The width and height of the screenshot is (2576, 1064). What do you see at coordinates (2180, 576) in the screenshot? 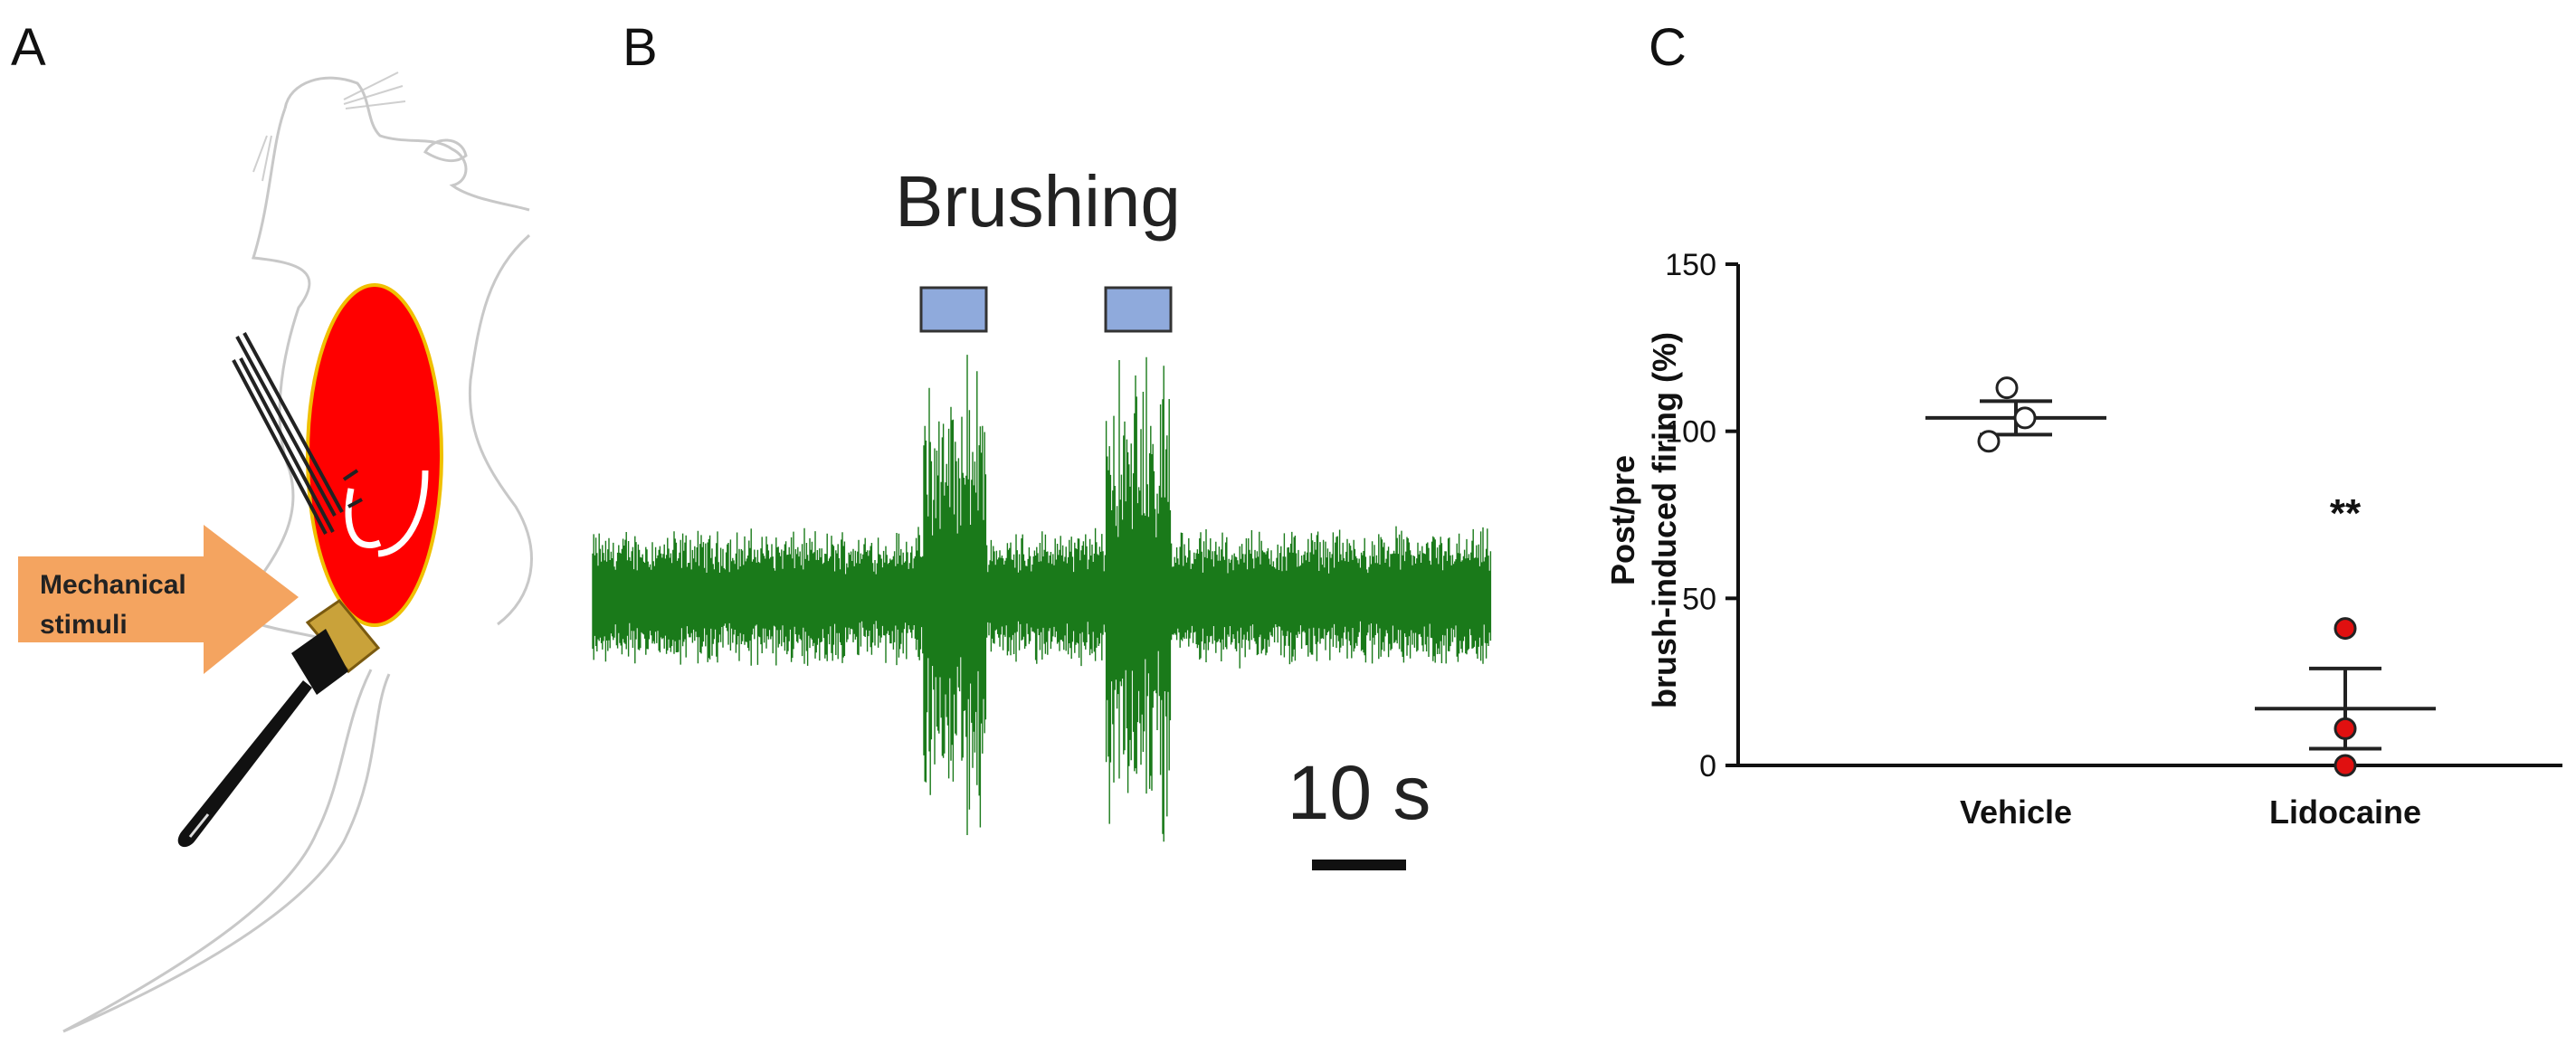
I see `scatter-marks` at bounding box center [2180, 576].